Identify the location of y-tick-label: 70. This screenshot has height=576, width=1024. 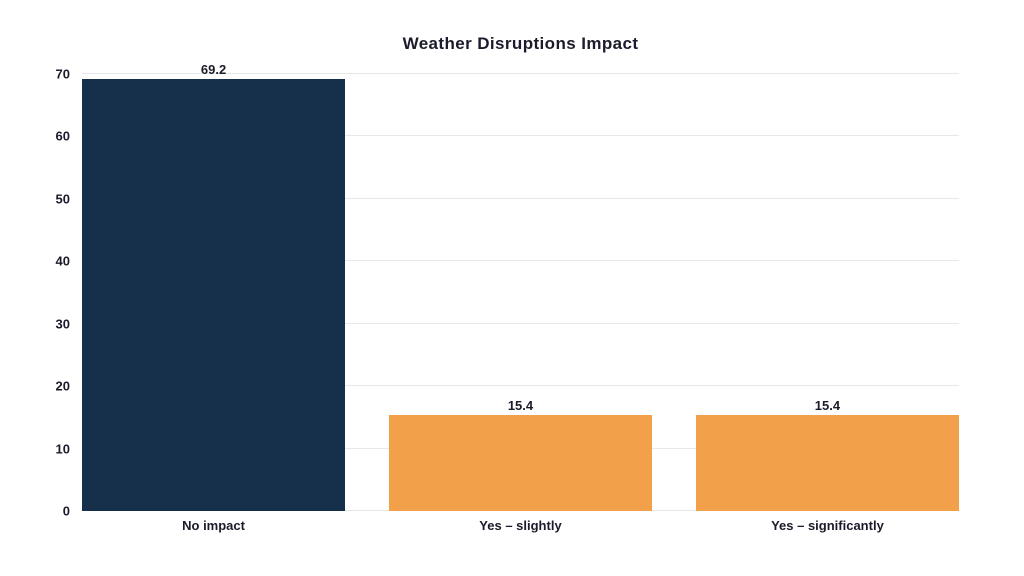
(62, 74).